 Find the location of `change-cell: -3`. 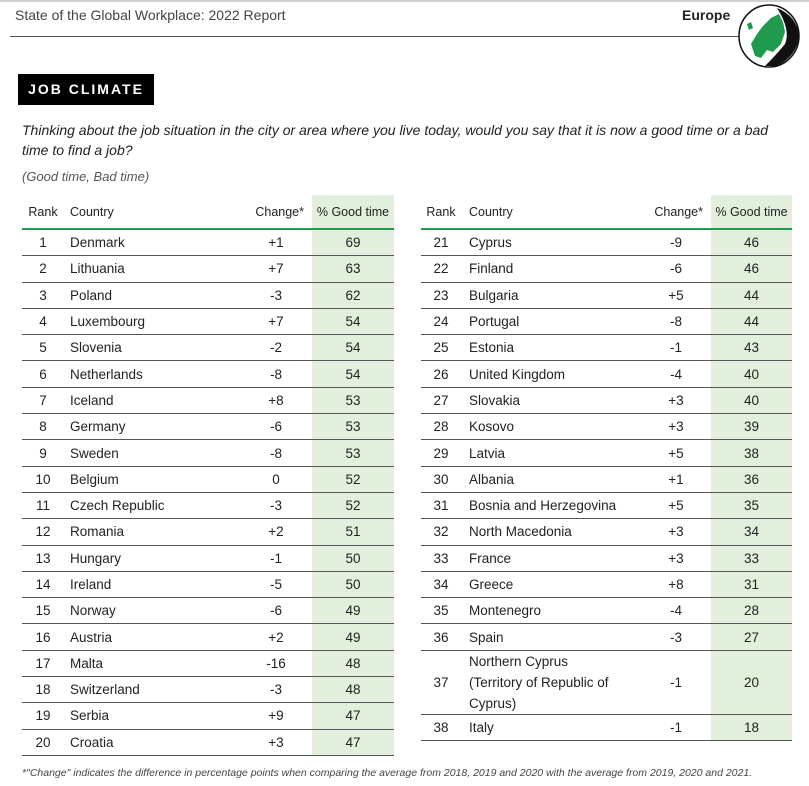

change-cell: -3 is located at coordinates (276, 690).